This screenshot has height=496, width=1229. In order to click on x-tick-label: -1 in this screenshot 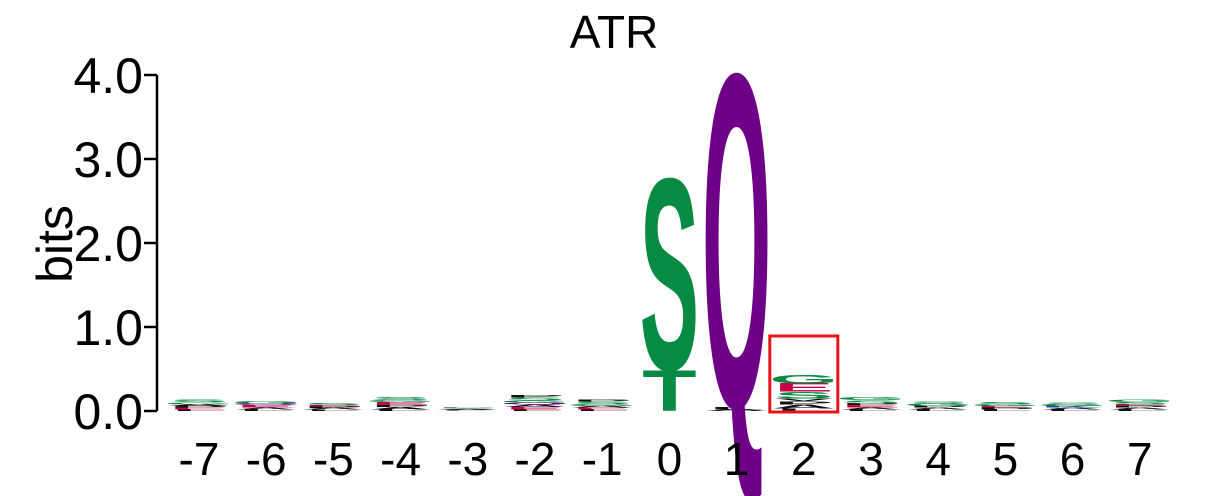, I will do `click(602, 459)`.